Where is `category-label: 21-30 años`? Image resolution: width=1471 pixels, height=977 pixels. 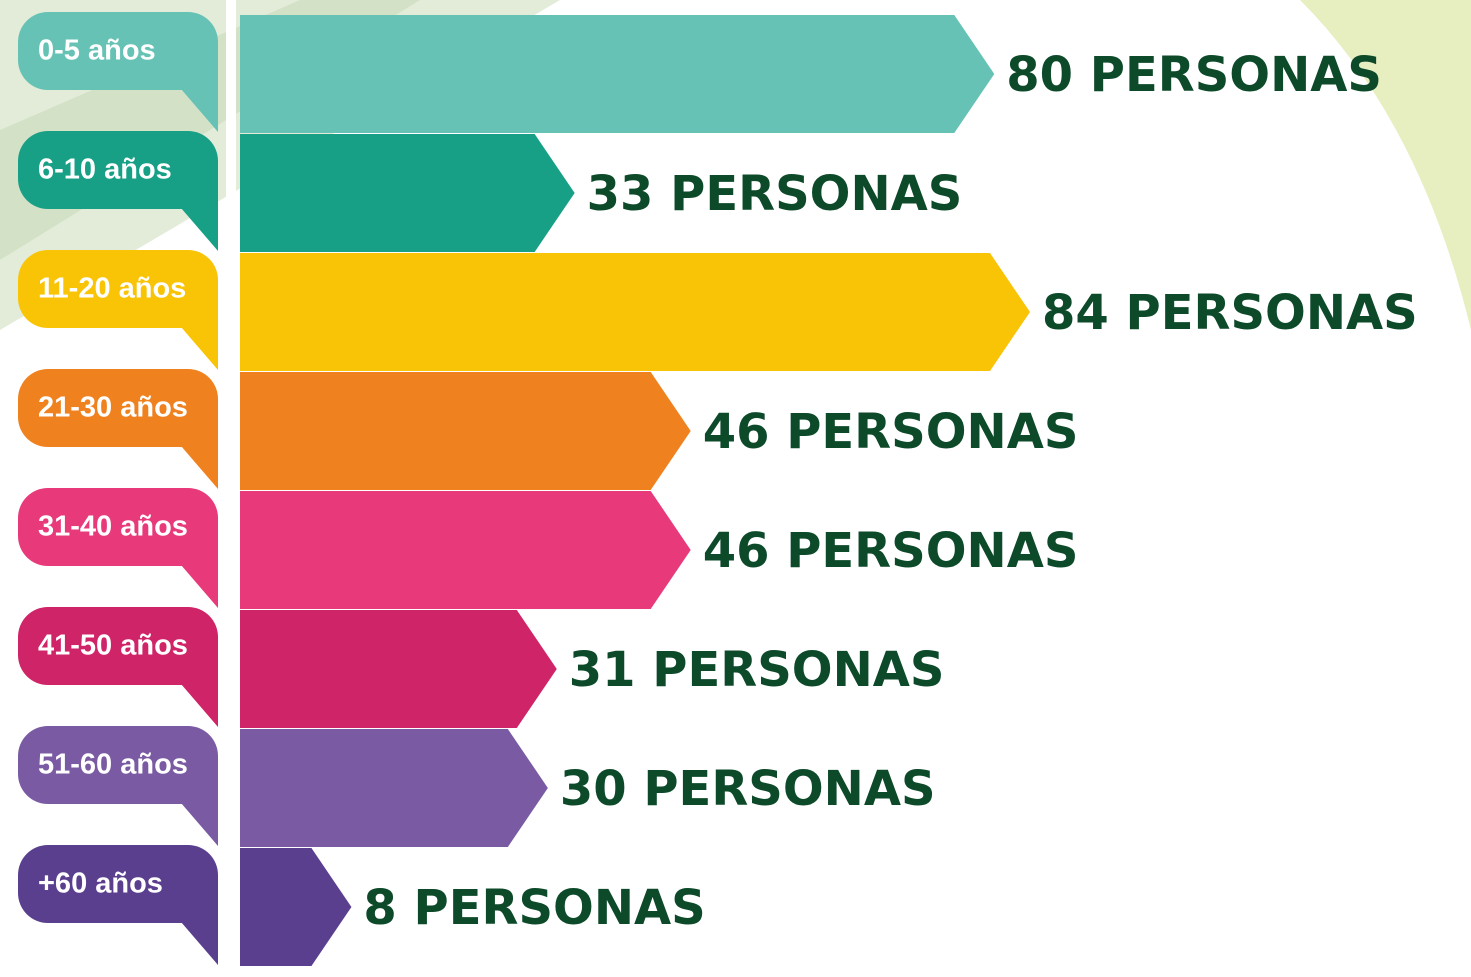 category-label: 21-30 años is located at coordinates (113, 408).